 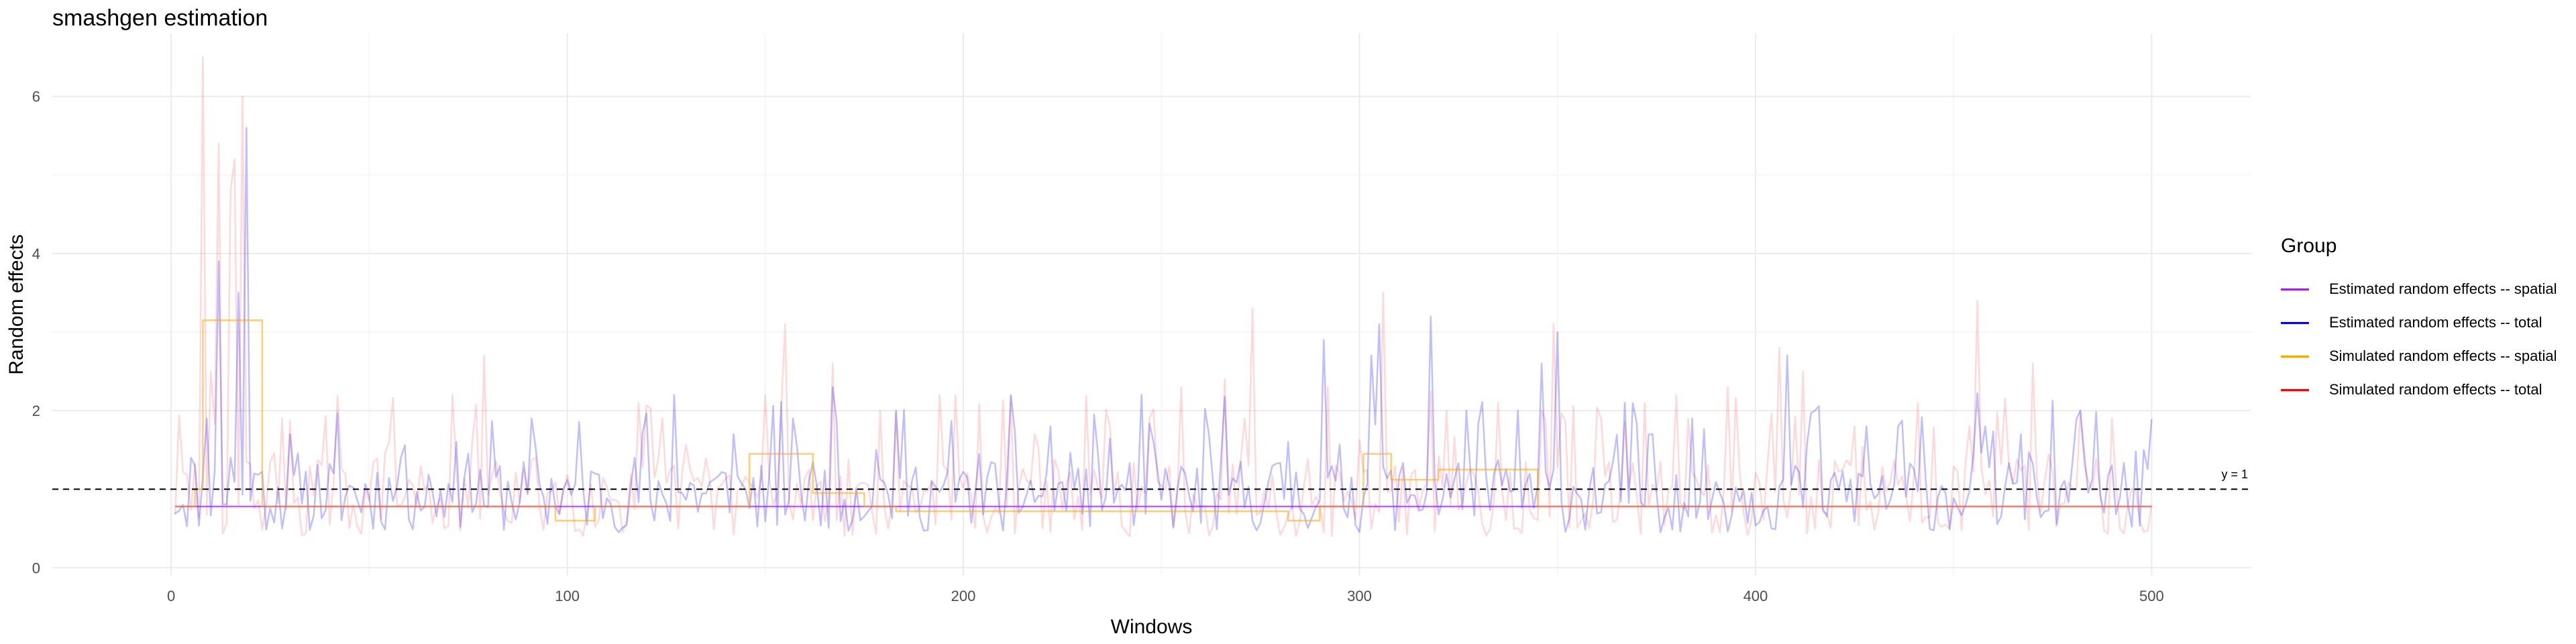 I want to click on legend-key-estimated-total, so click(x=2295, y=322).